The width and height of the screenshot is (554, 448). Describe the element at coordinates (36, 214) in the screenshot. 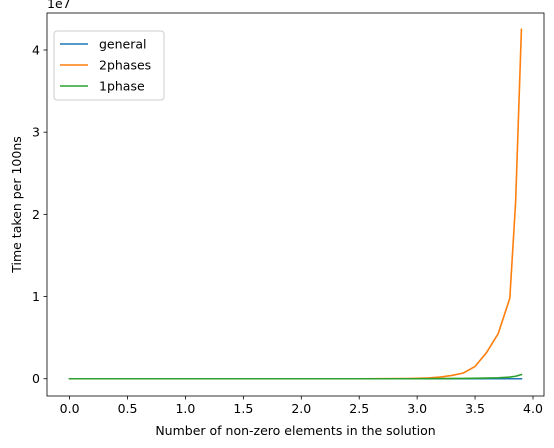

I see `y-tick-label: 2` at that location.